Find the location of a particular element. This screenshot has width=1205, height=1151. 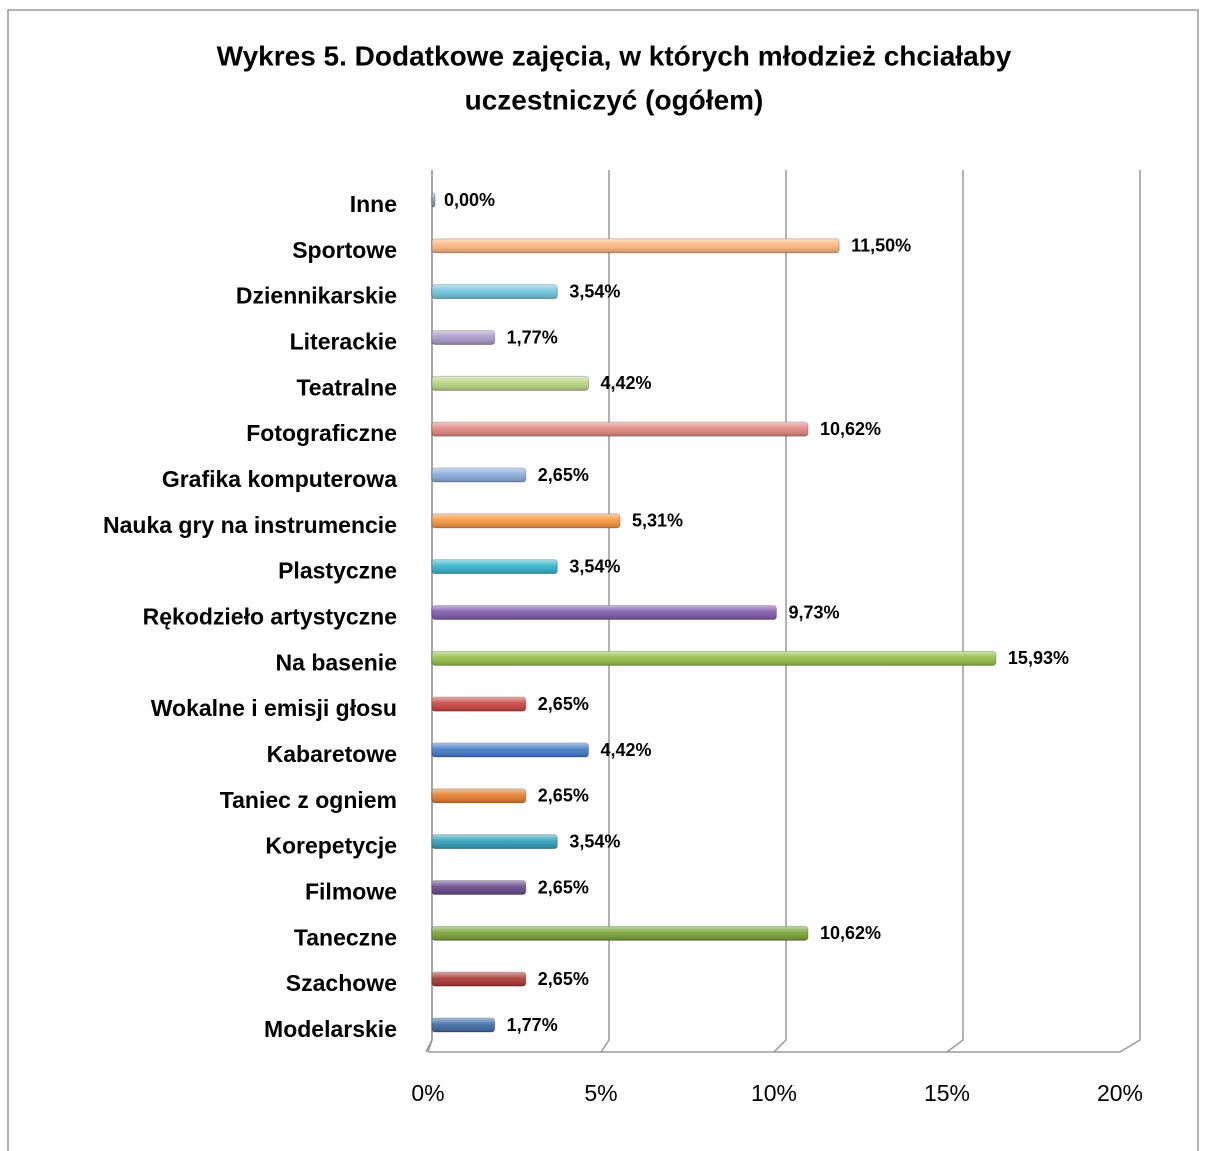

category-label: Plastyczne is located at coordinates (337, 571).